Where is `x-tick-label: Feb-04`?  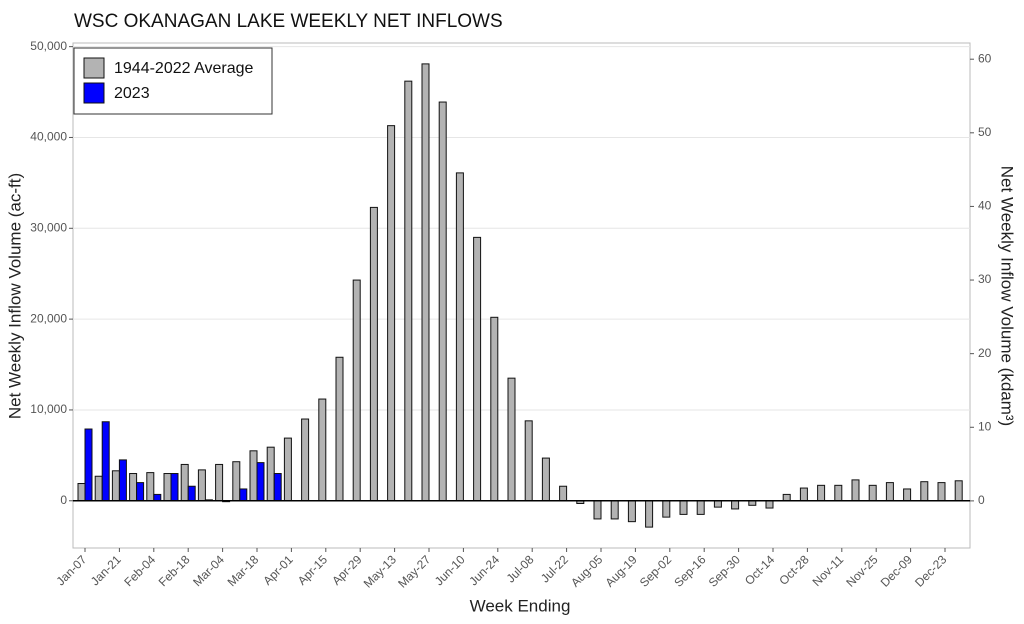
x-tick-label: Feb-04 is located at coordinates (139, 570).